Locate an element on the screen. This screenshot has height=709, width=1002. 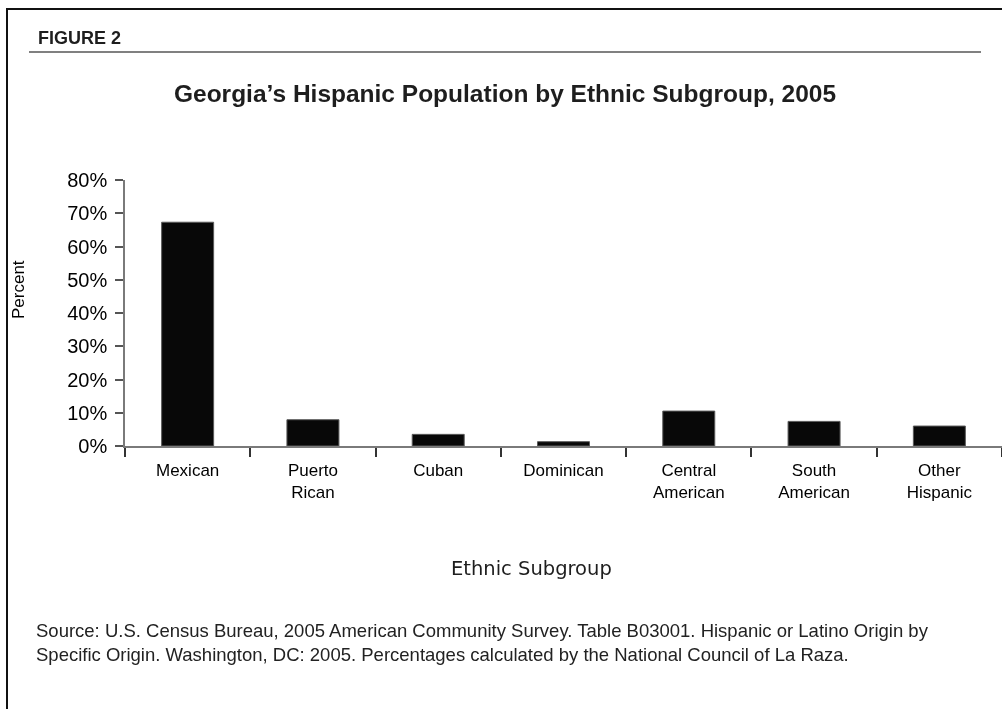
x-tick-label: Cuban is located at coordinates (438, 471).